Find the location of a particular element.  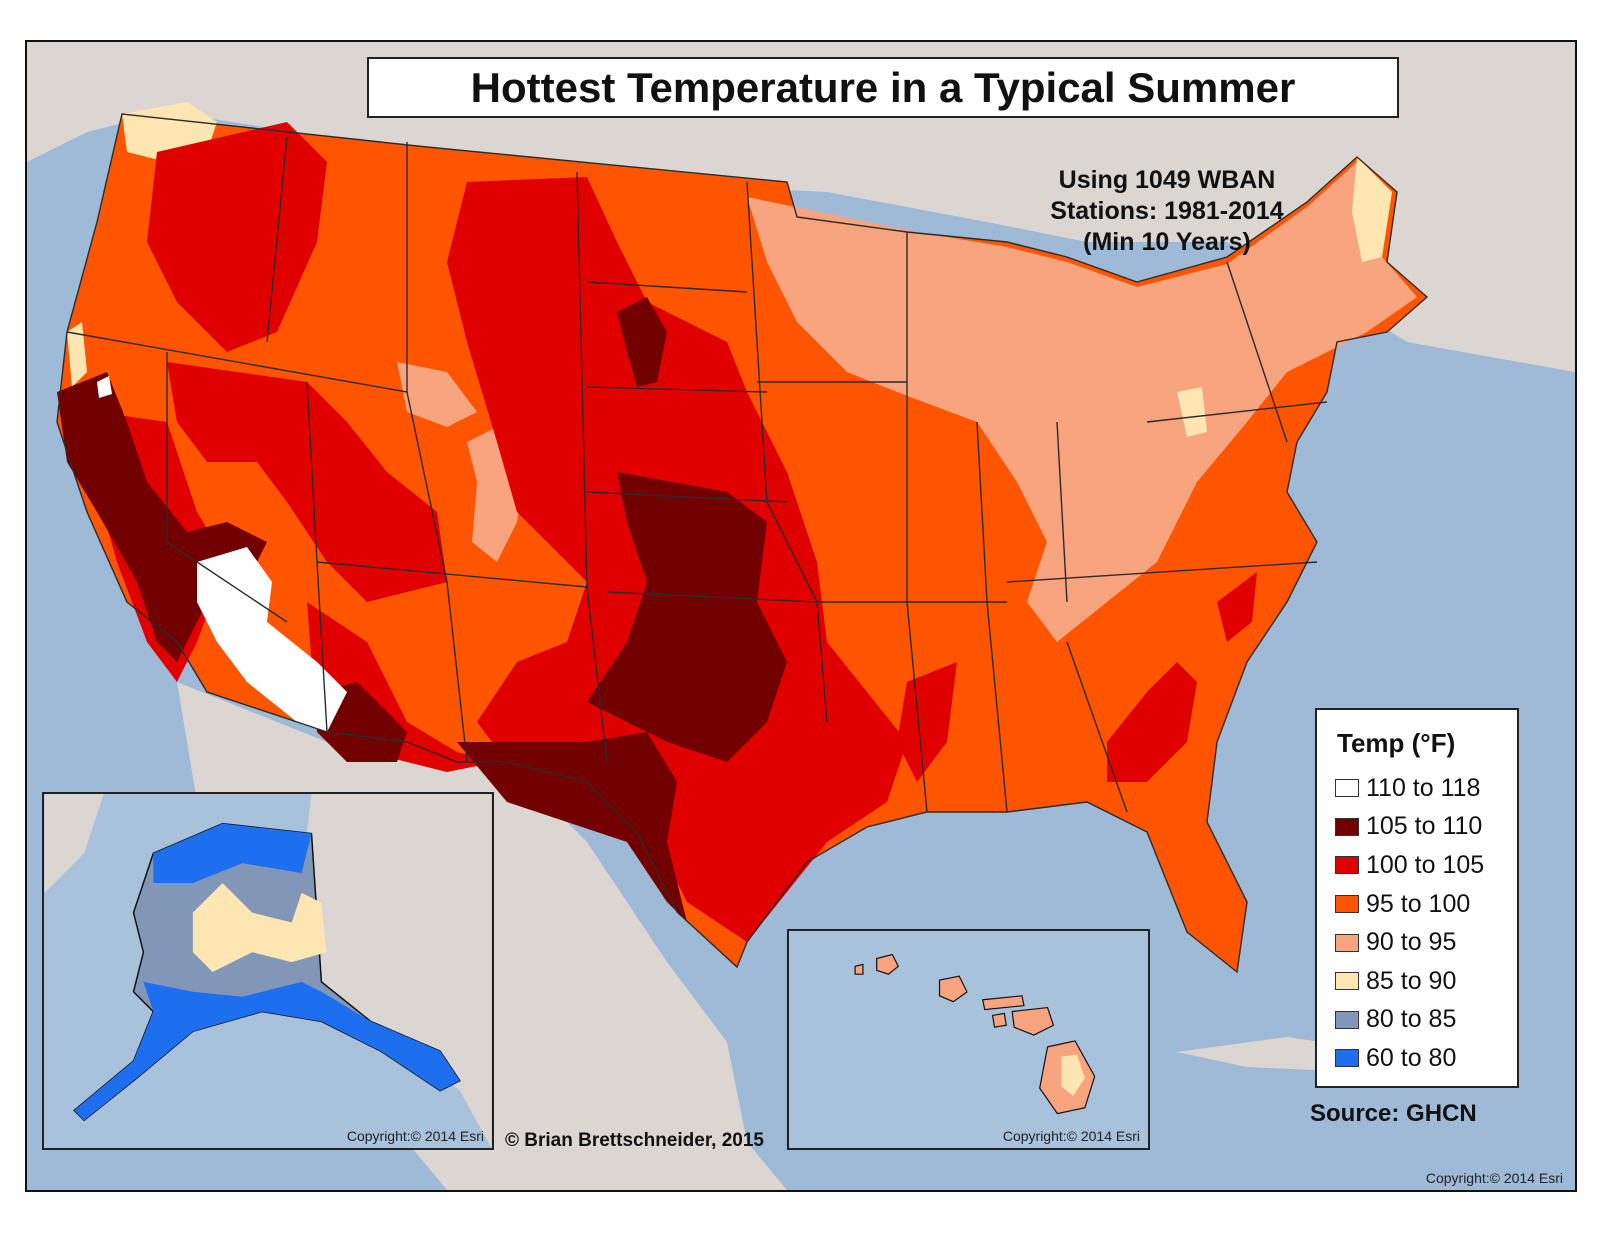

legend-title: Temp (°F) is located at coordinates (1396, 743).